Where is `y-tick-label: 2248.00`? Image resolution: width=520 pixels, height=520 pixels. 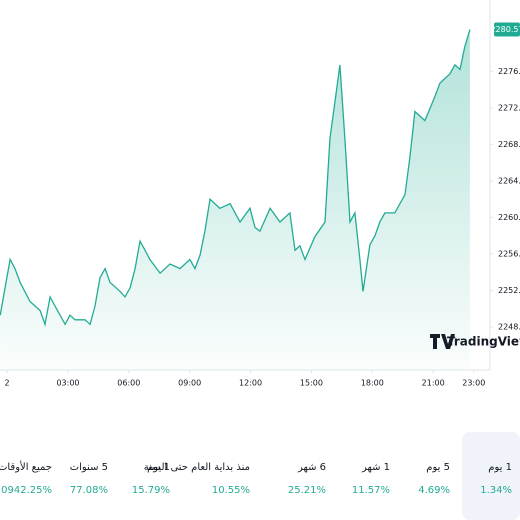
y-tick-label: 2248.00 is located at coordinates (509, 327).